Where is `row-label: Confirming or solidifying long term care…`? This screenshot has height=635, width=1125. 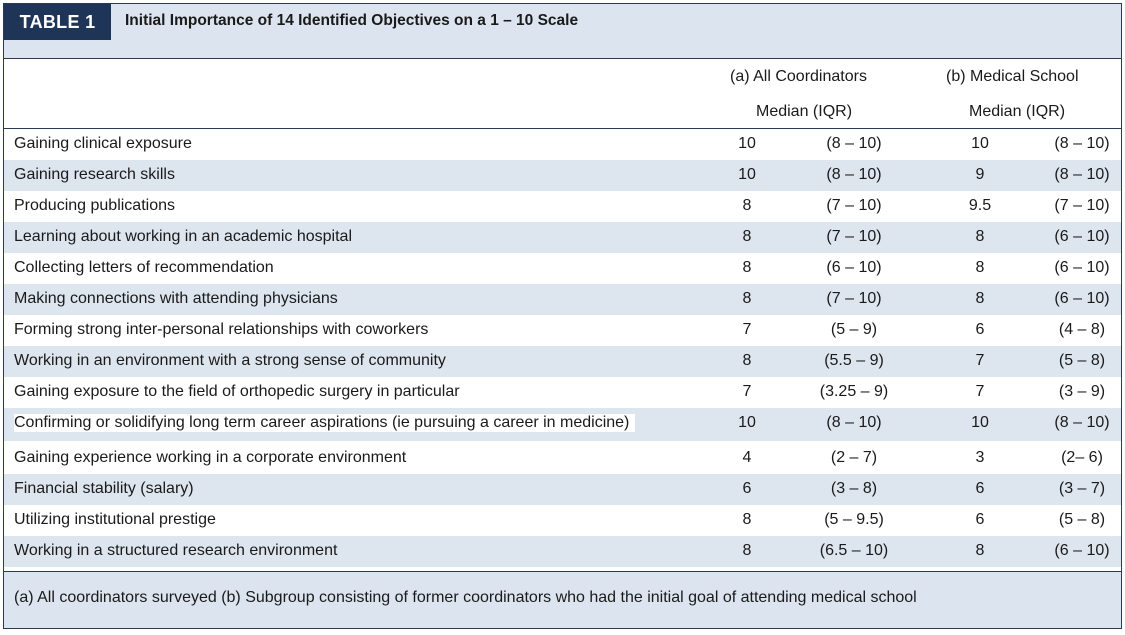
row-label: Confirming or solidifying long term care… is located at coordinates (325, 423).